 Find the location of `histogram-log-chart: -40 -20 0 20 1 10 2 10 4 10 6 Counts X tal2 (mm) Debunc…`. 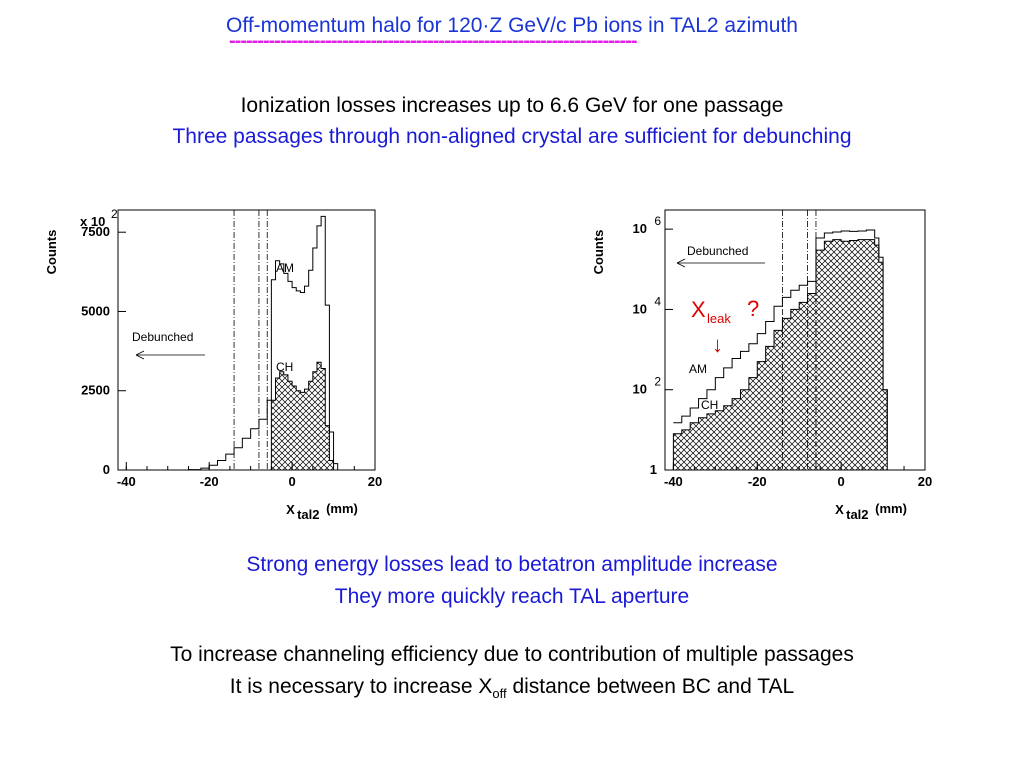

histogram-log-chart: -40 -20 0 20 1 10 2 10 4 10 6 Counts X tal2 (mm) Debunc… is located at coordinates (761, 365).